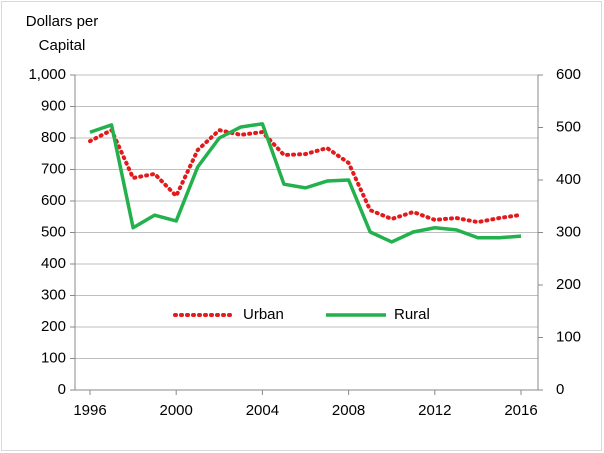 The height and width of the screenshot is (453, 604). Describe the element at coordinates (47, 74) in the screenshot. I see `y-tick-label: 1,000` at that location.